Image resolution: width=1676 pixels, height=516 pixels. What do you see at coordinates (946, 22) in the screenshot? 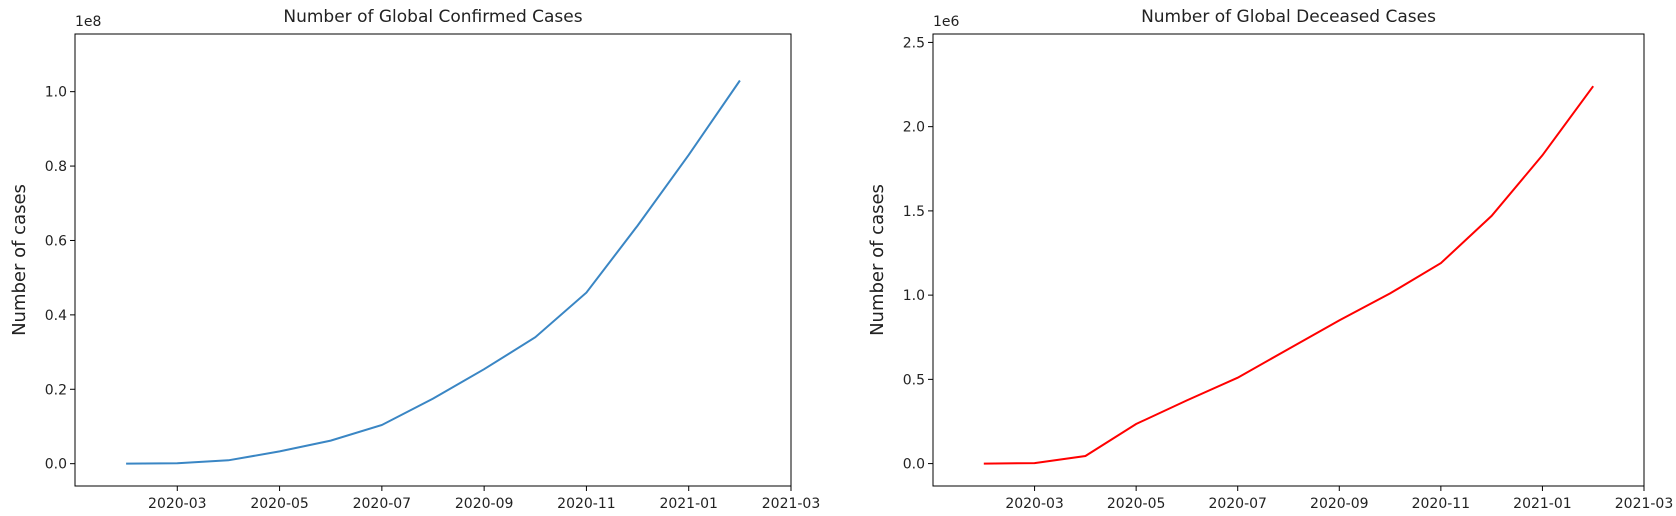
I see `y-offset-label: 1e6` at bounding box center [946, 22].